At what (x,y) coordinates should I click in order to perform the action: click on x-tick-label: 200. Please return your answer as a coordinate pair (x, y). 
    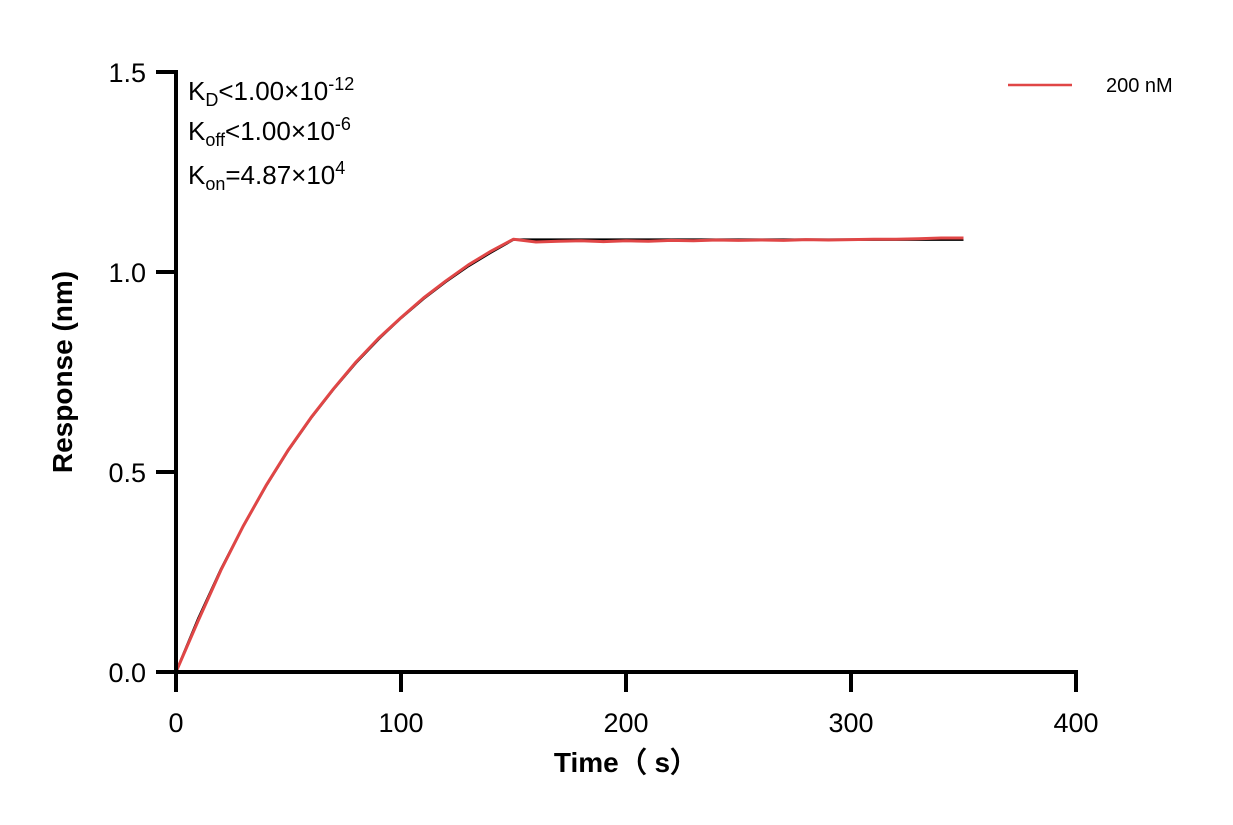
    Looking at the image, I should click on (625, 723).